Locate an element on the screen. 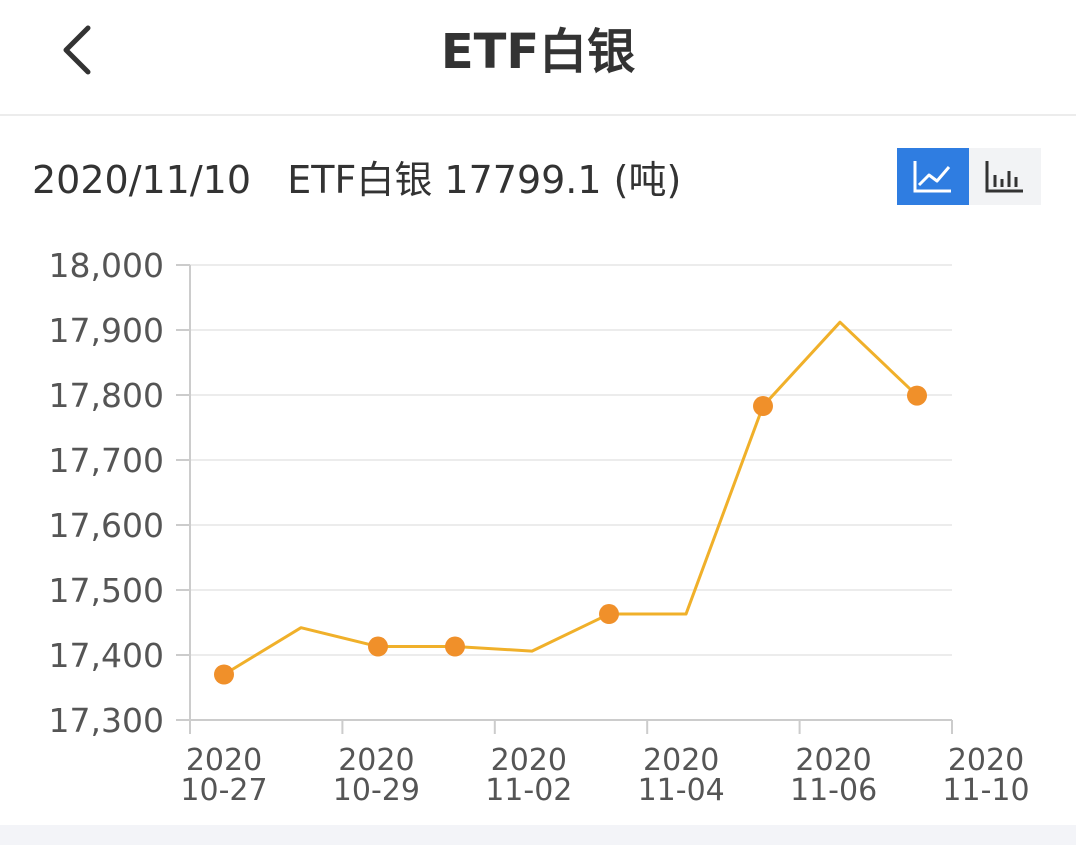 This screenshot has width=1076, height=845. bar-chart-button is located at coordinates (1005, 176).